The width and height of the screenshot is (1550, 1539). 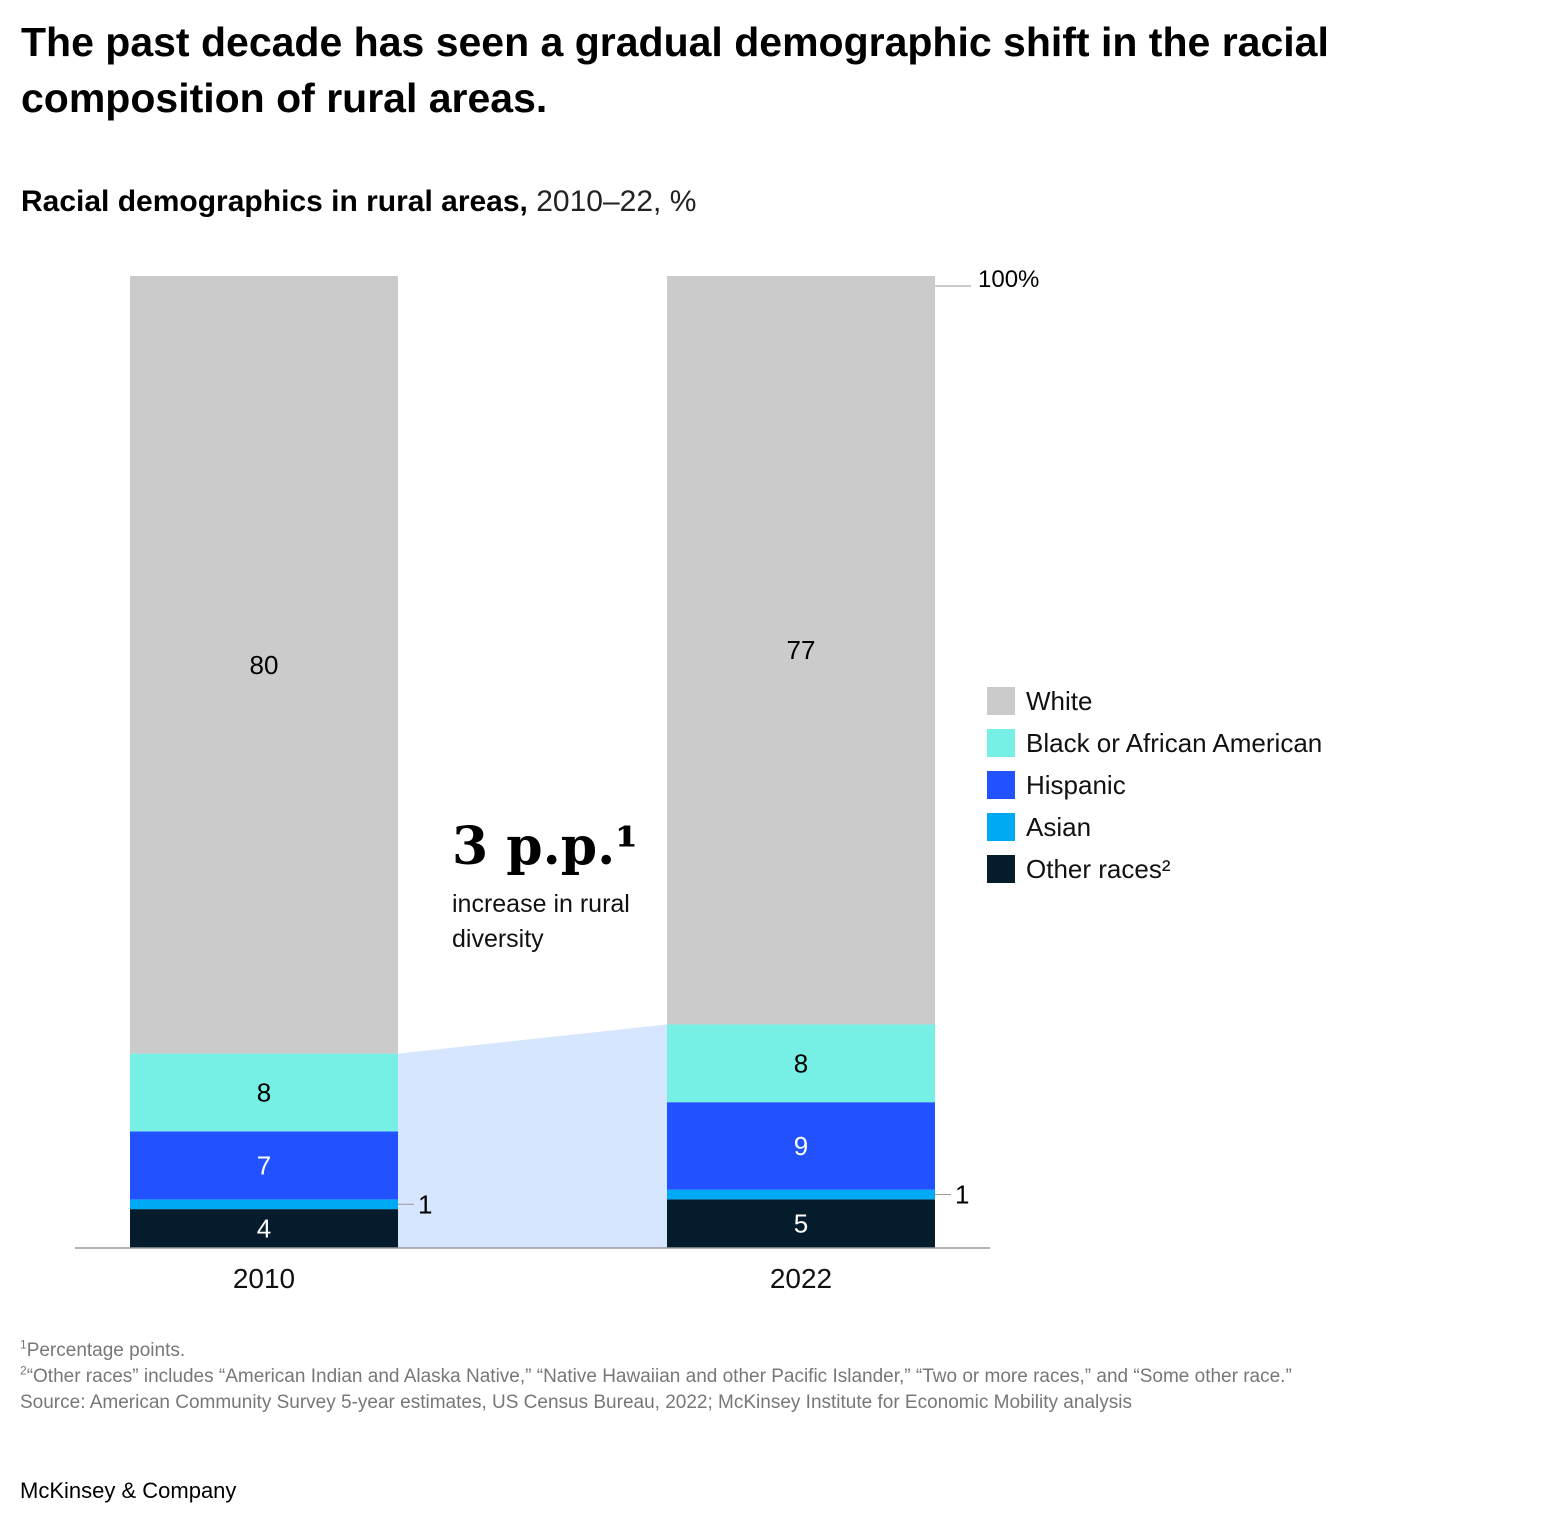 What do you see at coordinates (128, 1490) in the screenshot?
I see `brand-logo-text: McKinsey & Company` at bounding box center [128, 1490].